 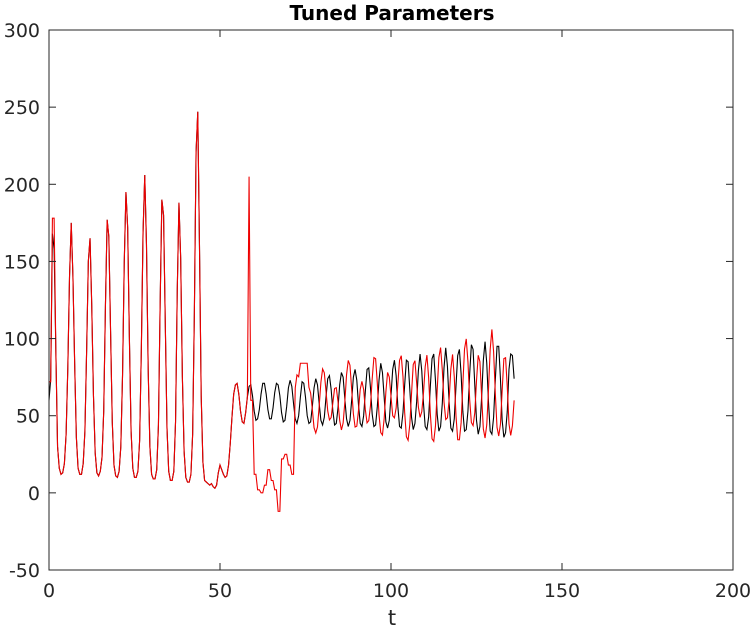 What do you see at coordinates (391, 13) in the screenshot?
I see `chart-title: Tuned Parameters` at bounding box center [391, 13].